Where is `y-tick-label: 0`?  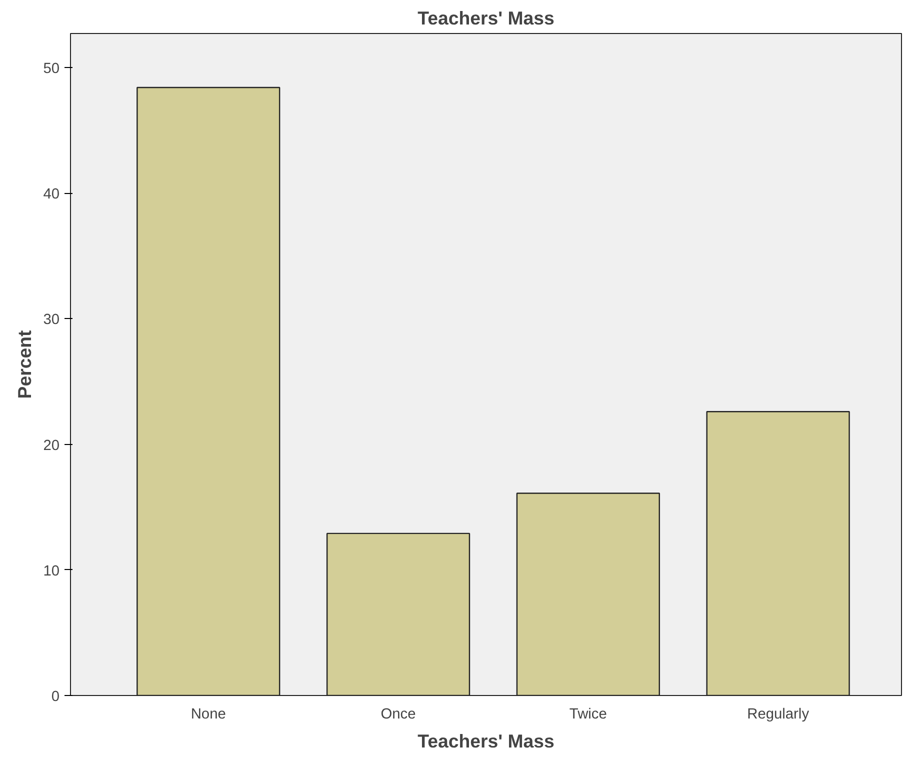
y-tick-label: 0 is located at coordinates (55, 697).